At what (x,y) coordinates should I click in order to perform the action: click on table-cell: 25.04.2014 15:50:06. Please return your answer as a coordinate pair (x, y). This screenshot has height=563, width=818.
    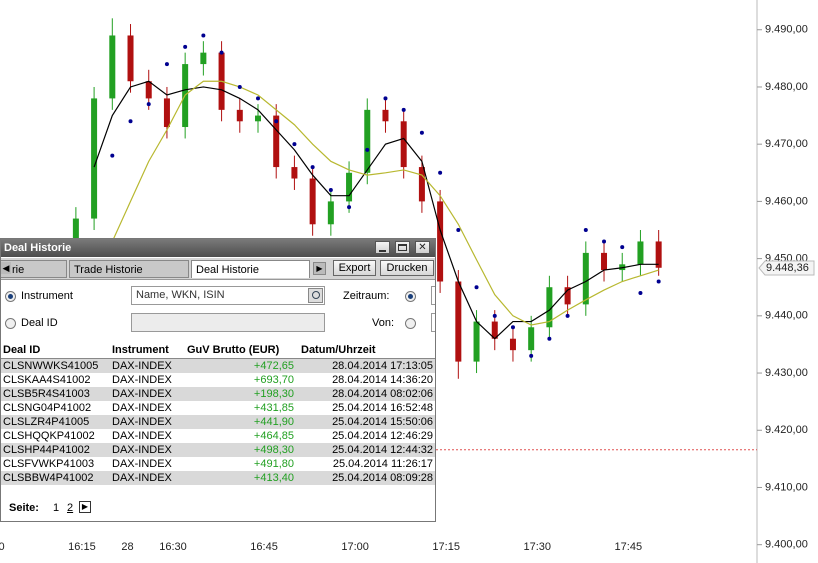
    Looking at the image, I should click on (382, 422).